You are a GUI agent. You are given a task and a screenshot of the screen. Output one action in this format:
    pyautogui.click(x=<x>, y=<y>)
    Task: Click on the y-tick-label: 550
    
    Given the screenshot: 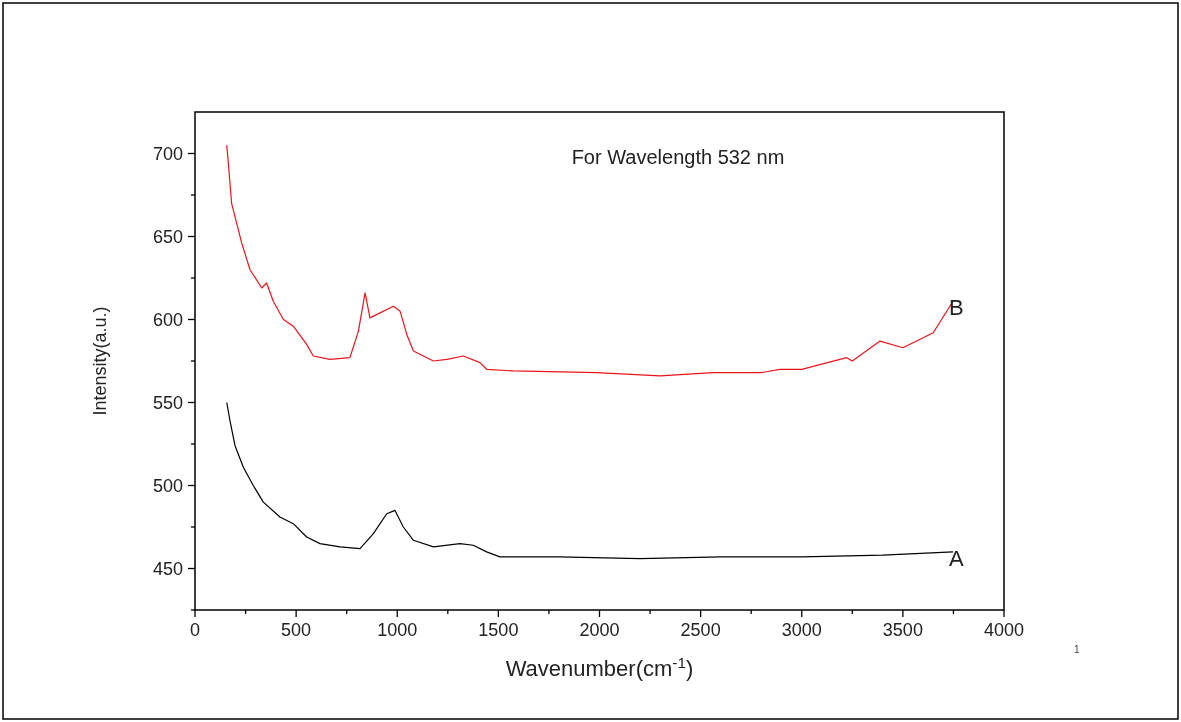 What is the action you would take?
    pyautogui.click(x=167, y=402)
    